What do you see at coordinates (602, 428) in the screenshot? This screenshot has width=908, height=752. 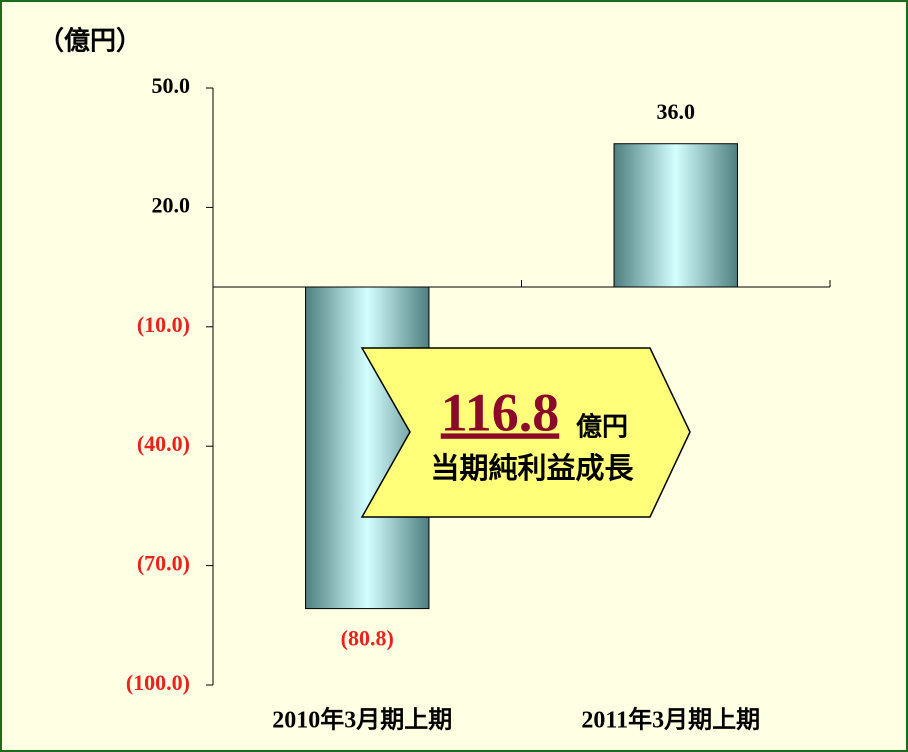 I see `annotation-unit: 億円` at bounding box center [602, 428].